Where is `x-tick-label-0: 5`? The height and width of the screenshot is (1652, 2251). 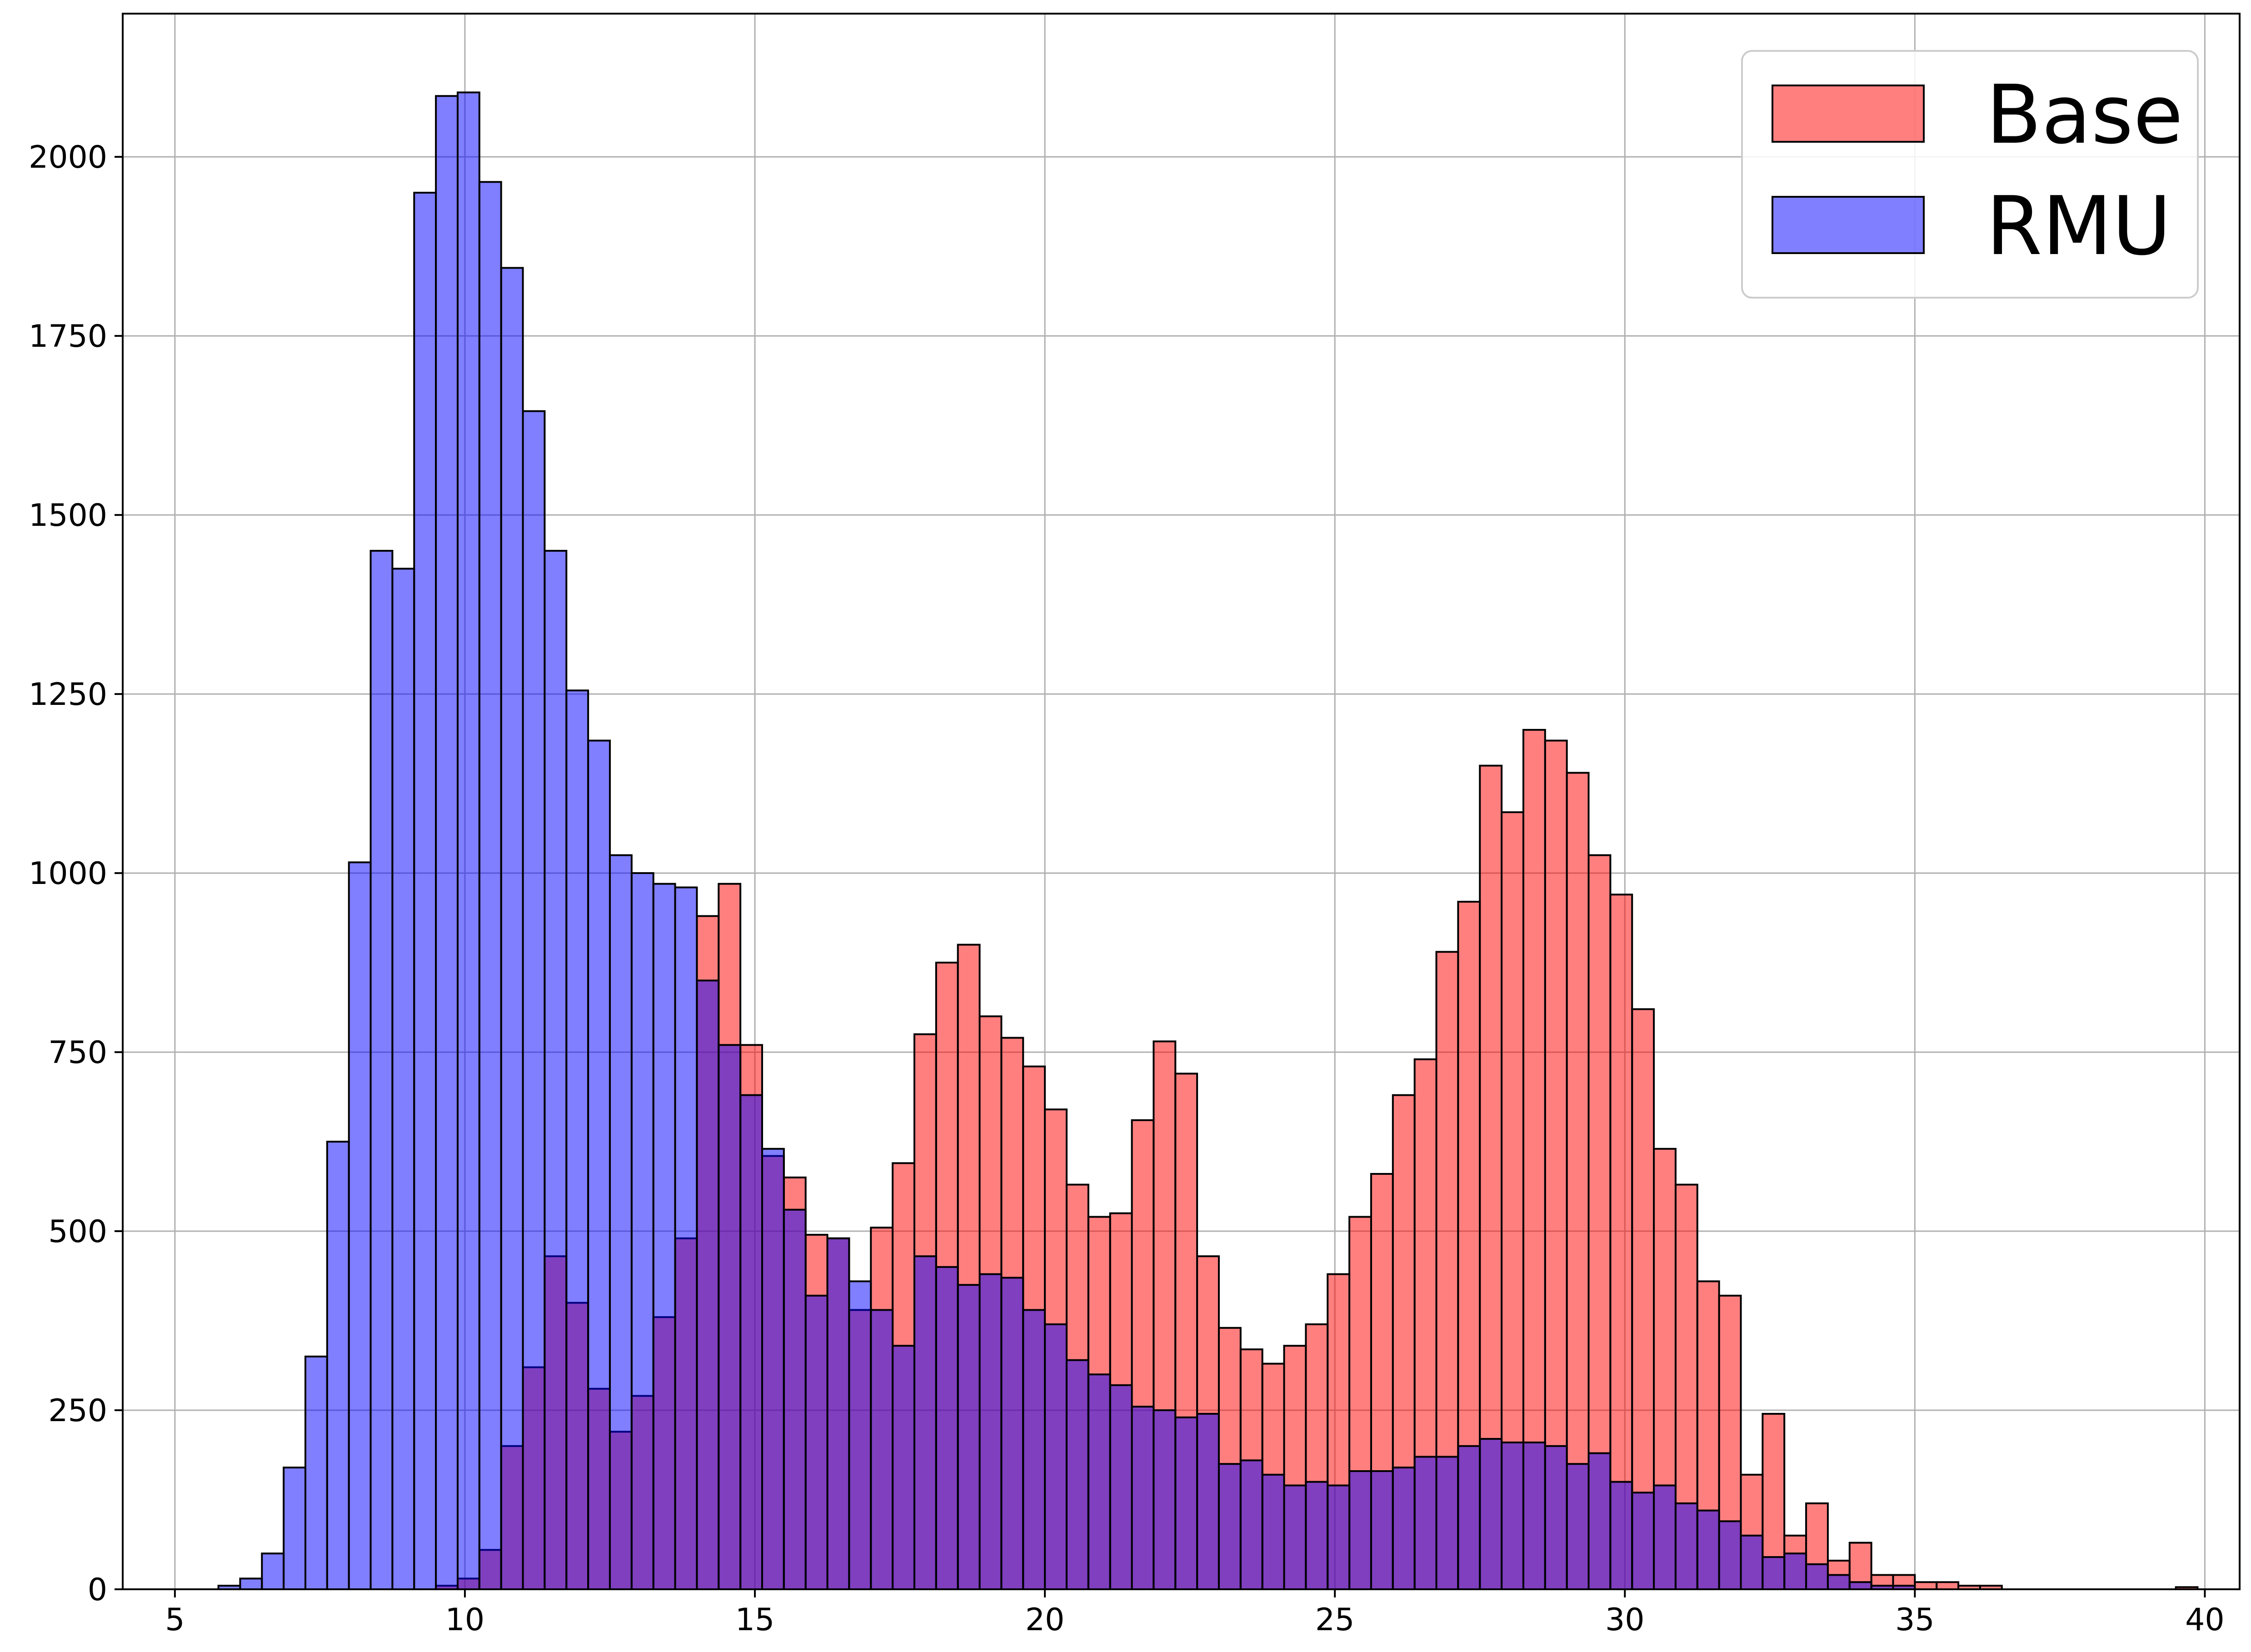
x-tick-label-0: 5 is located at coordinates (175, 1620).